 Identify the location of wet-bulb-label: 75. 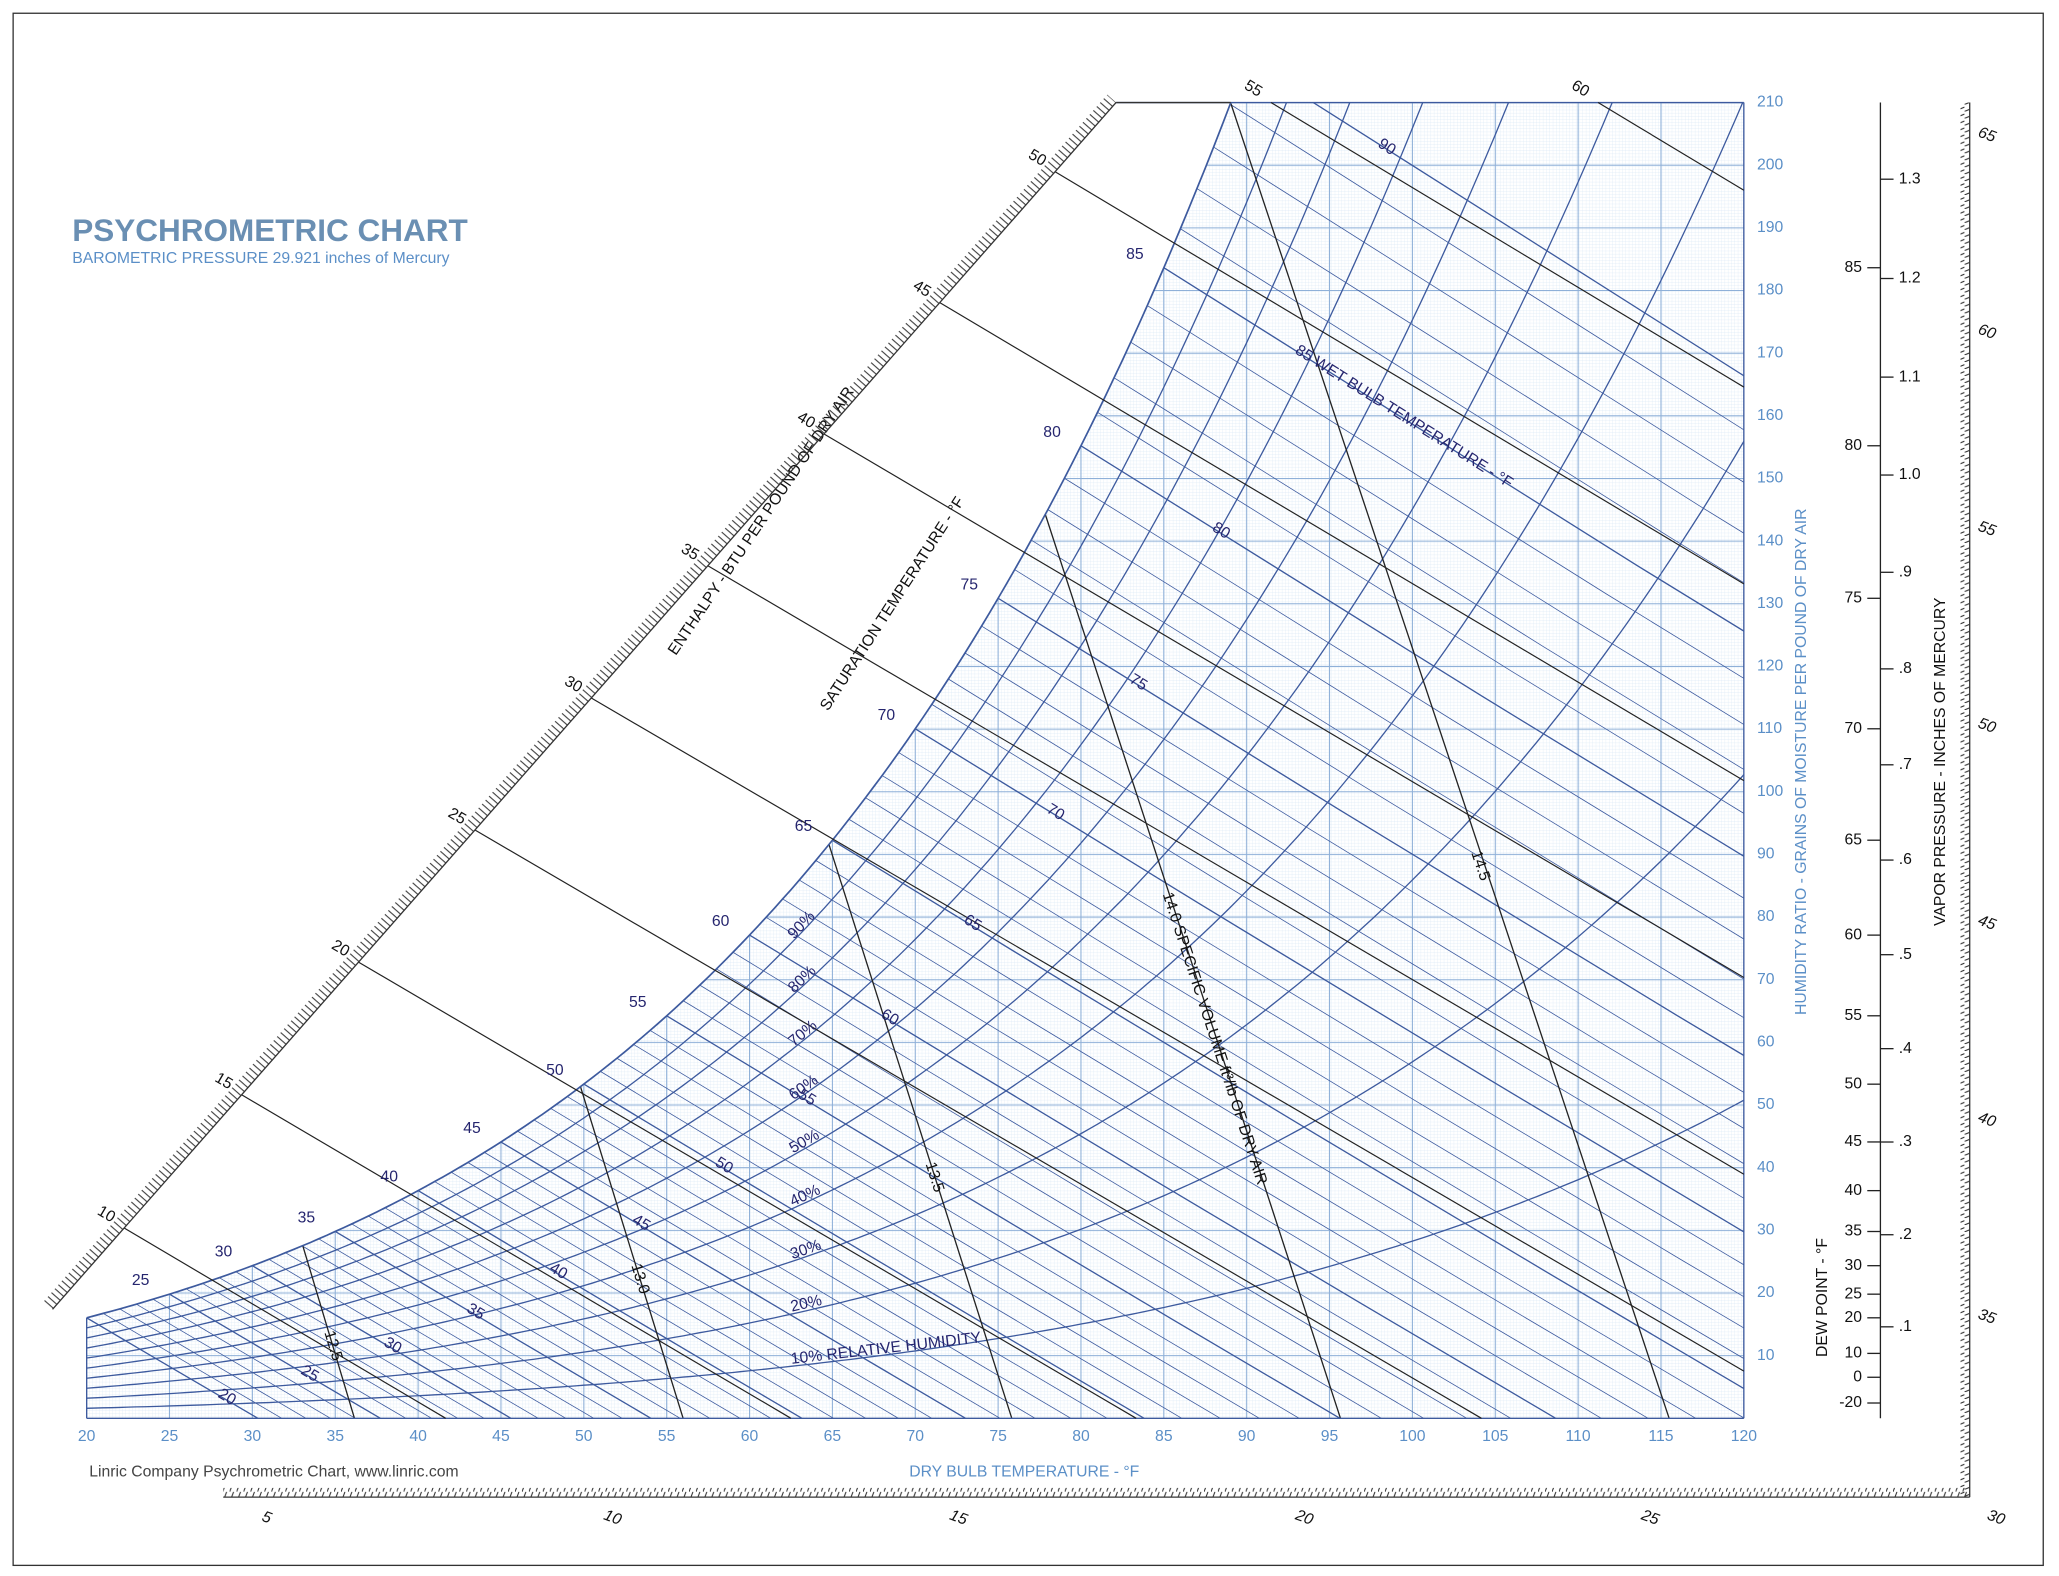
(1138, 683).